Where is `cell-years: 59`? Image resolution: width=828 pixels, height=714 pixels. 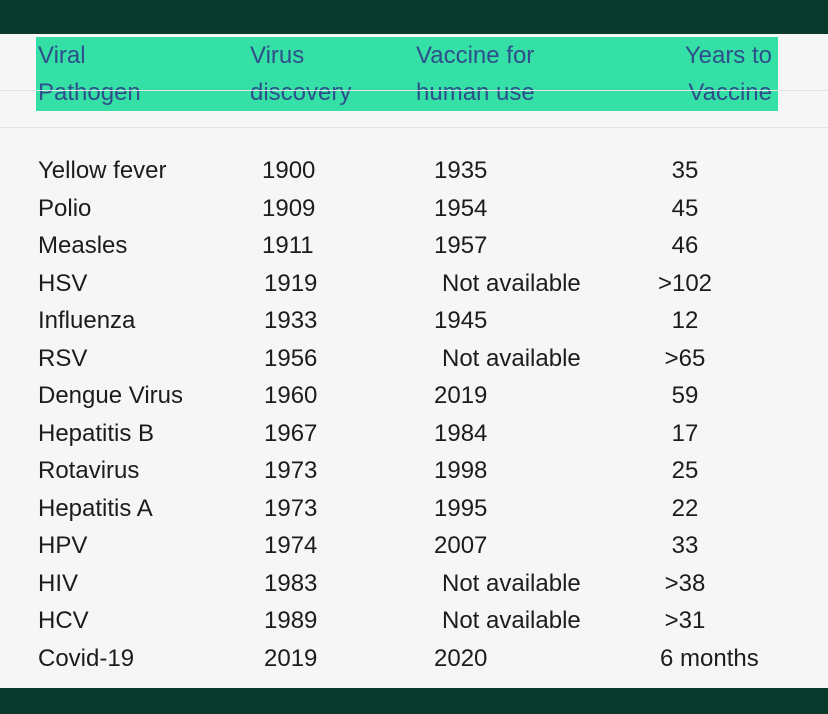
cell-years: 59 is located at coordinates (685, 395).